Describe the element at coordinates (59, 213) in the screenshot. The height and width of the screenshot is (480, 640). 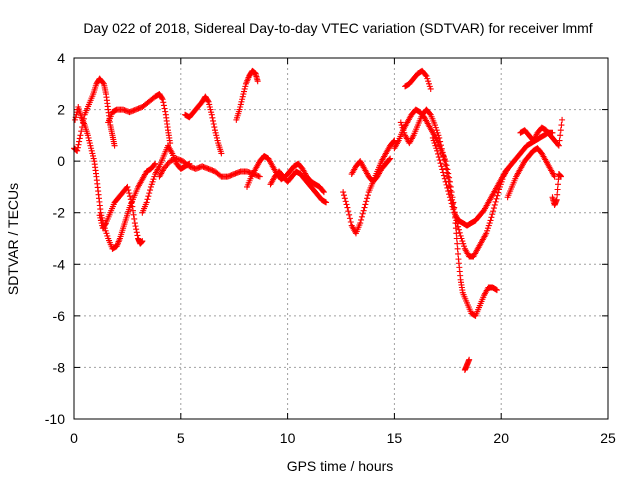
I see `y-tick-label: -2` at that location.